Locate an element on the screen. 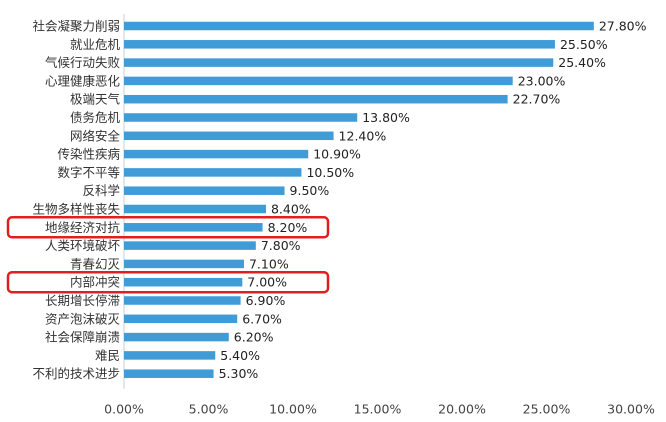 The width and height of the screenshot is (666, 422). x-tick-label: 10.00% is located at coordinates (293, 409).